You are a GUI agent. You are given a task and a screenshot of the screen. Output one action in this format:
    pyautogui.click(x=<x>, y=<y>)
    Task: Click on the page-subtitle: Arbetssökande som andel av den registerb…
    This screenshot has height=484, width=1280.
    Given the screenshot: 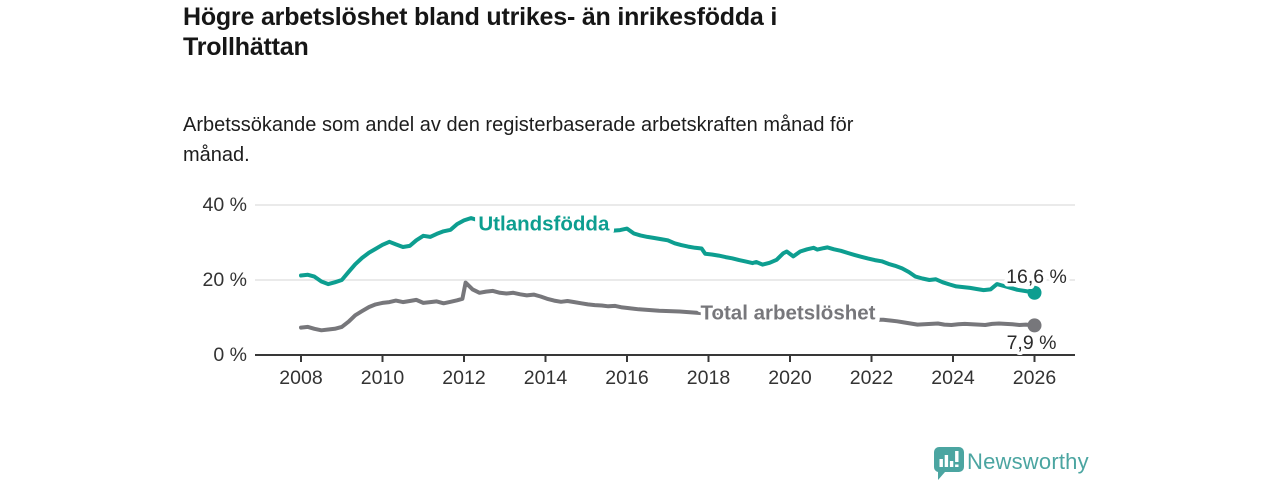 What is the action you would take?
    pyautogui.click(x=518, y=140)
    